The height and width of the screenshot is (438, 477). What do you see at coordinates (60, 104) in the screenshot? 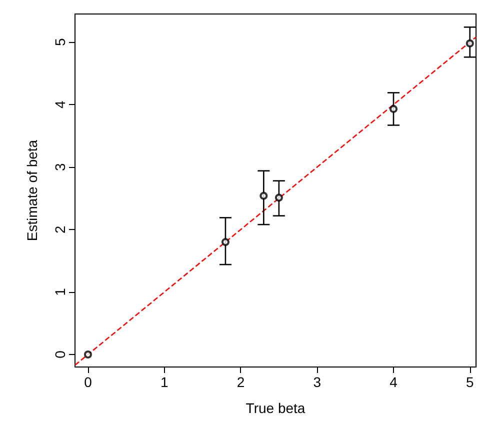
I see `y-tick-label: 4` at bounding box center [60, 104].